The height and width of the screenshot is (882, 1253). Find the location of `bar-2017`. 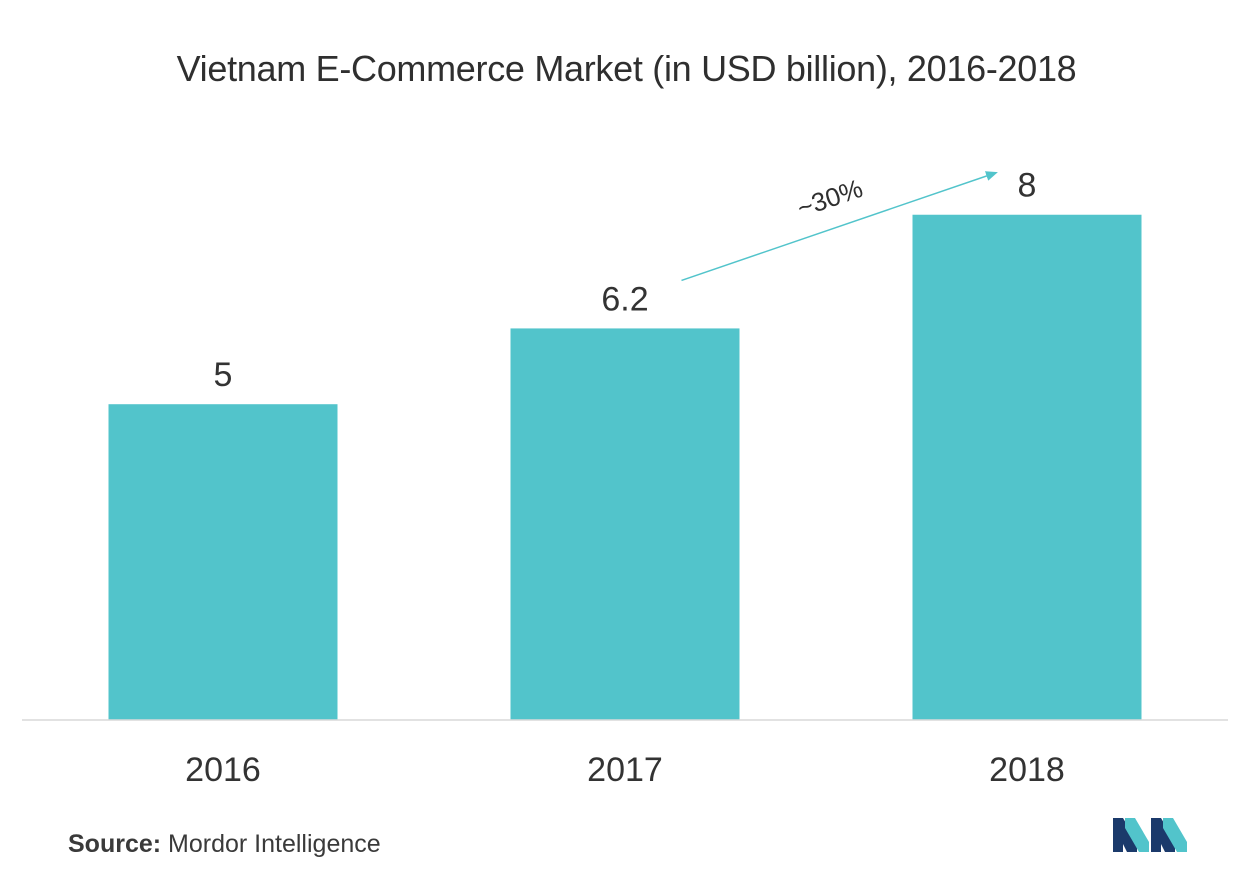

bar-2017 is located at coordinates (625, 524).